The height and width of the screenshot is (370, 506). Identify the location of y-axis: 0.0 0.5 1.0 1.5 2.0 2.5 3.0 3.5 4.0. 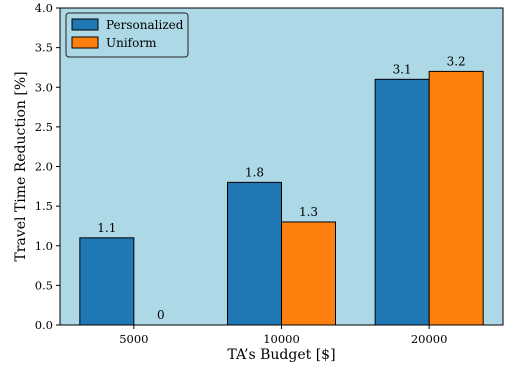
(47, 166).